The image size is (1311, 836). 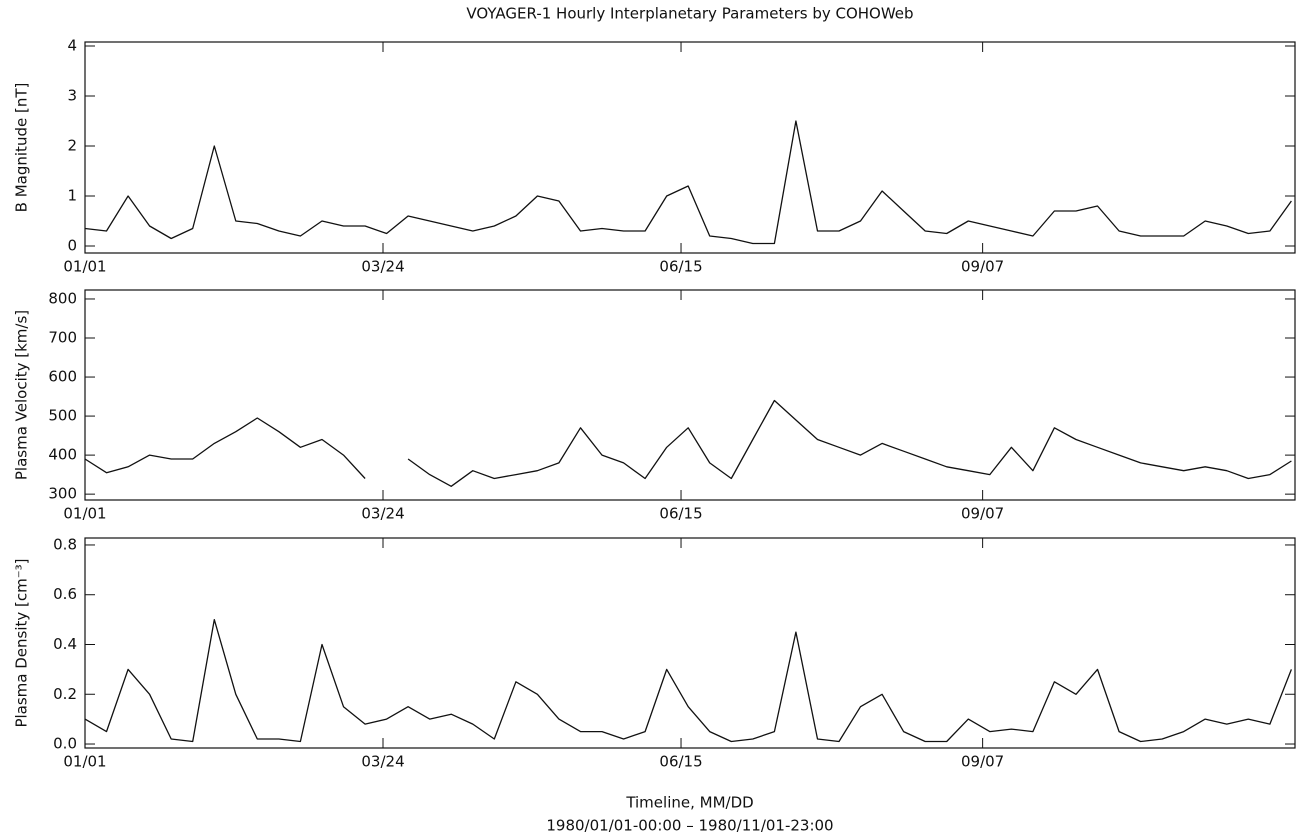 I want to click on y-tick-label: 4, so click(x=72, y=46).